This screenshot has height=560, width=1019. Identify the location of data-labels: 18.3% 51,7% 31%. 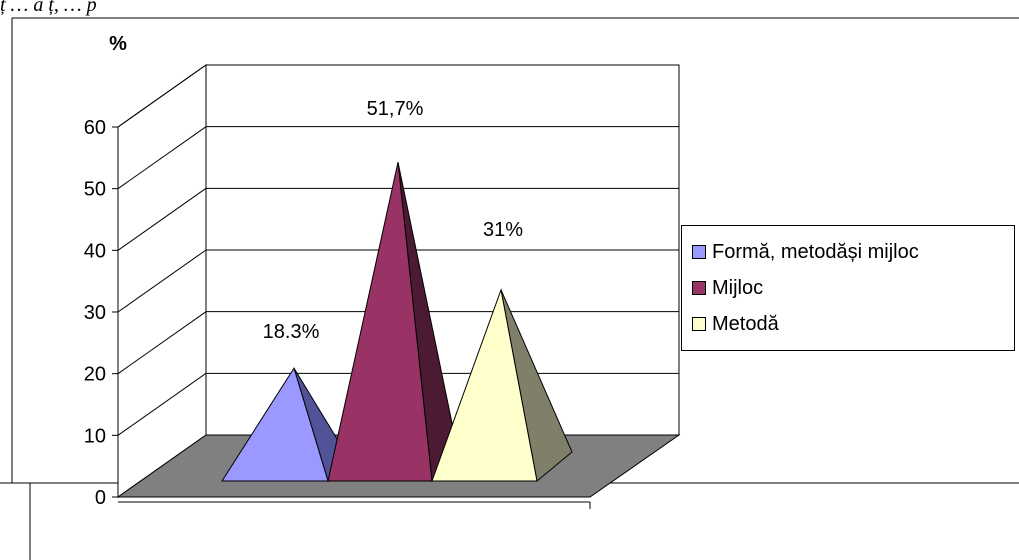
(393, 220).